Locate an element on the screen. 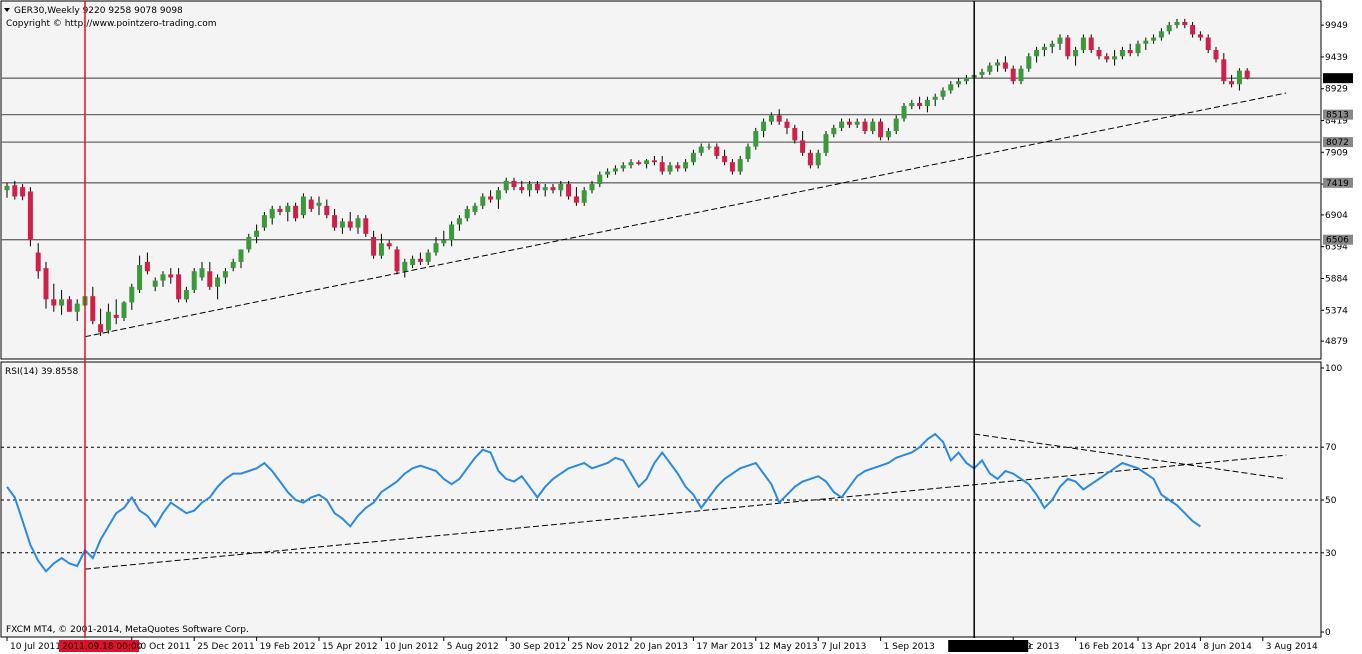 This screenshot has height=654, width=1362. x-tick-label: 30 Sep 2012 is located at coordinates (537, 647).